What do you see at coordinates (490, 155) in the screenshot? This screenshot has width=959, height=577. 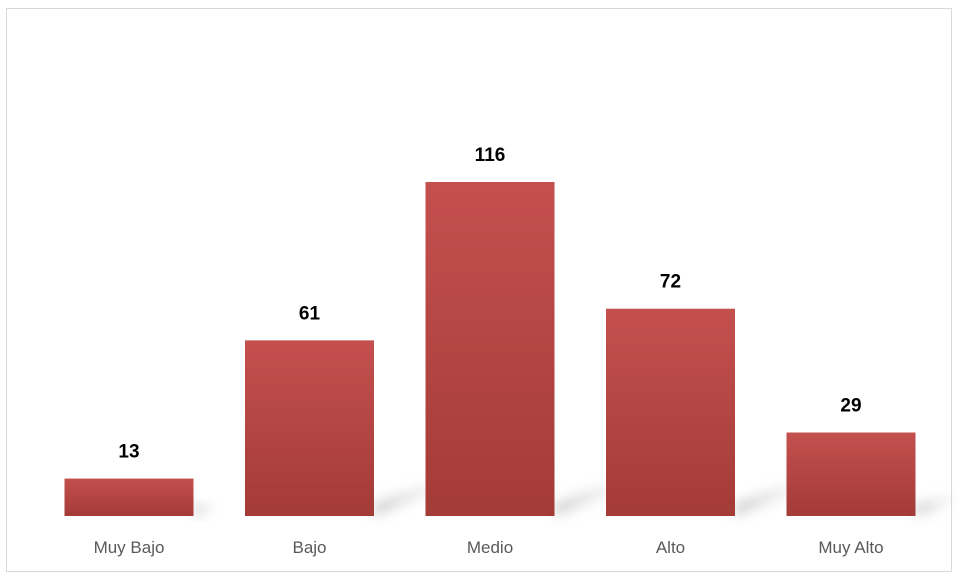 I see `value-label-medio: 116` at bounding box center [490, 155].